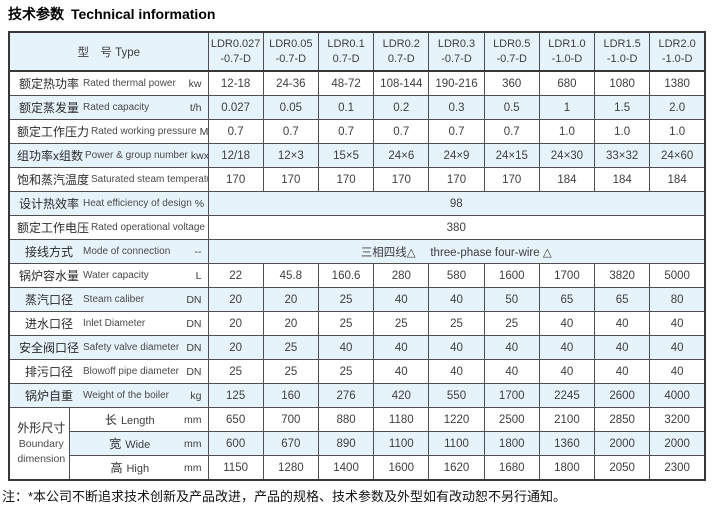  What do you see at coordinates (48, 348) in the screenshot?
I see `row-label-zh: 安全阀口径` at bounding box center [48, 348].